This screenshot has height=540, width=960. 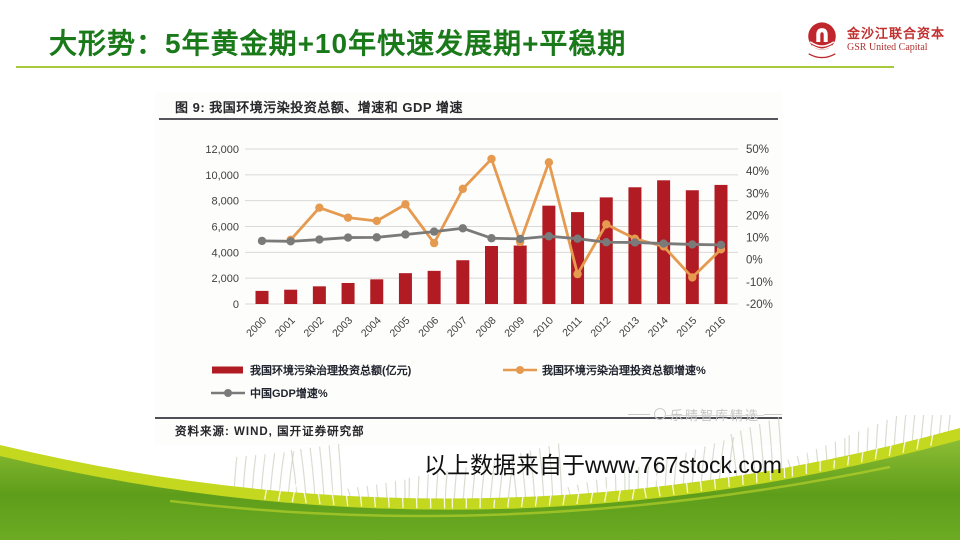 What do you see at coordinates (371, 327) in the screenshot?
I see `svg-text: 2004` at bounding box center [371, 327].